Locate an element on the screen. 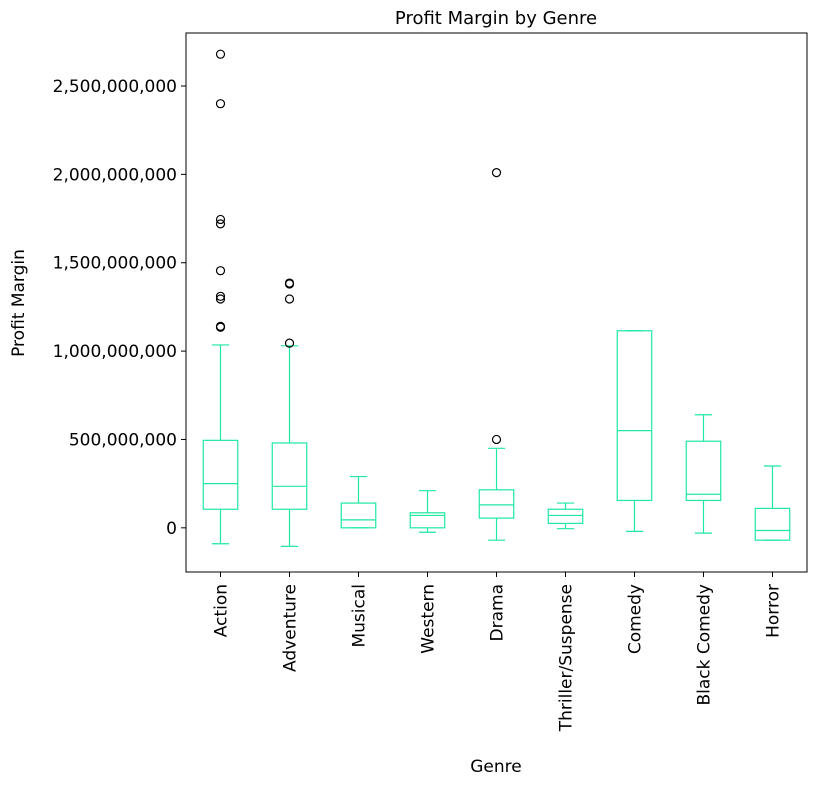 The width and height of the screenshot is (816, 785). y-tick-label: 1,000,000,000 is located at coordinates (115, 352).